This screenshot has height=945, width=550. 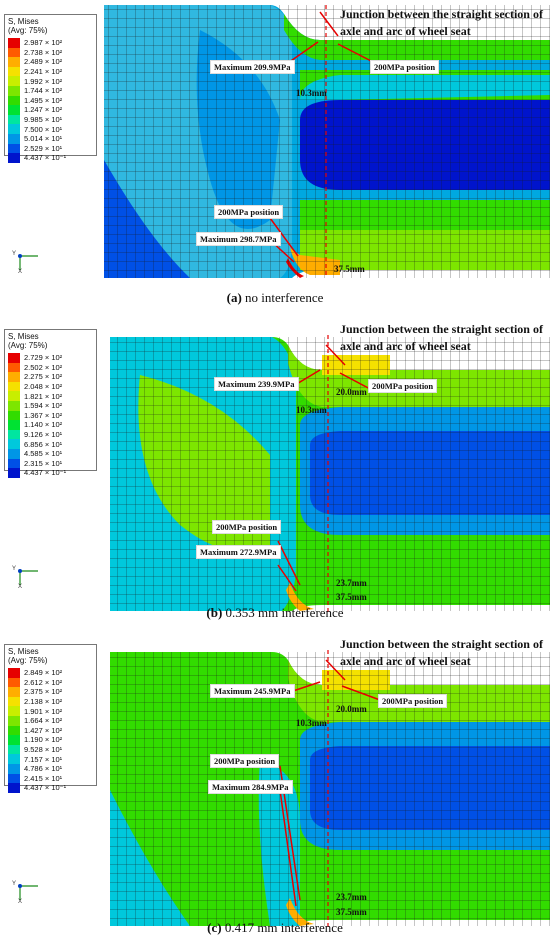 What do you see at coordinates (50, 396) in the screenshot?
I see `legend-row: 1.821 × 10²` at bounding box center [50, 396].